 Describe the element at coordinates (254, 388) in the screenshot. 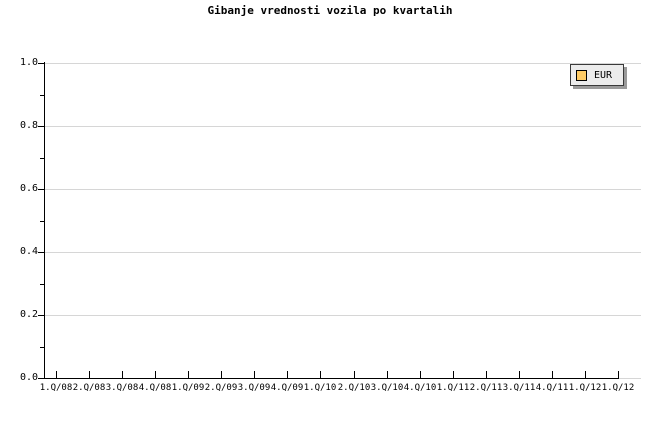

I see `x-axis-tick-label: 3.Q/09` at that location.